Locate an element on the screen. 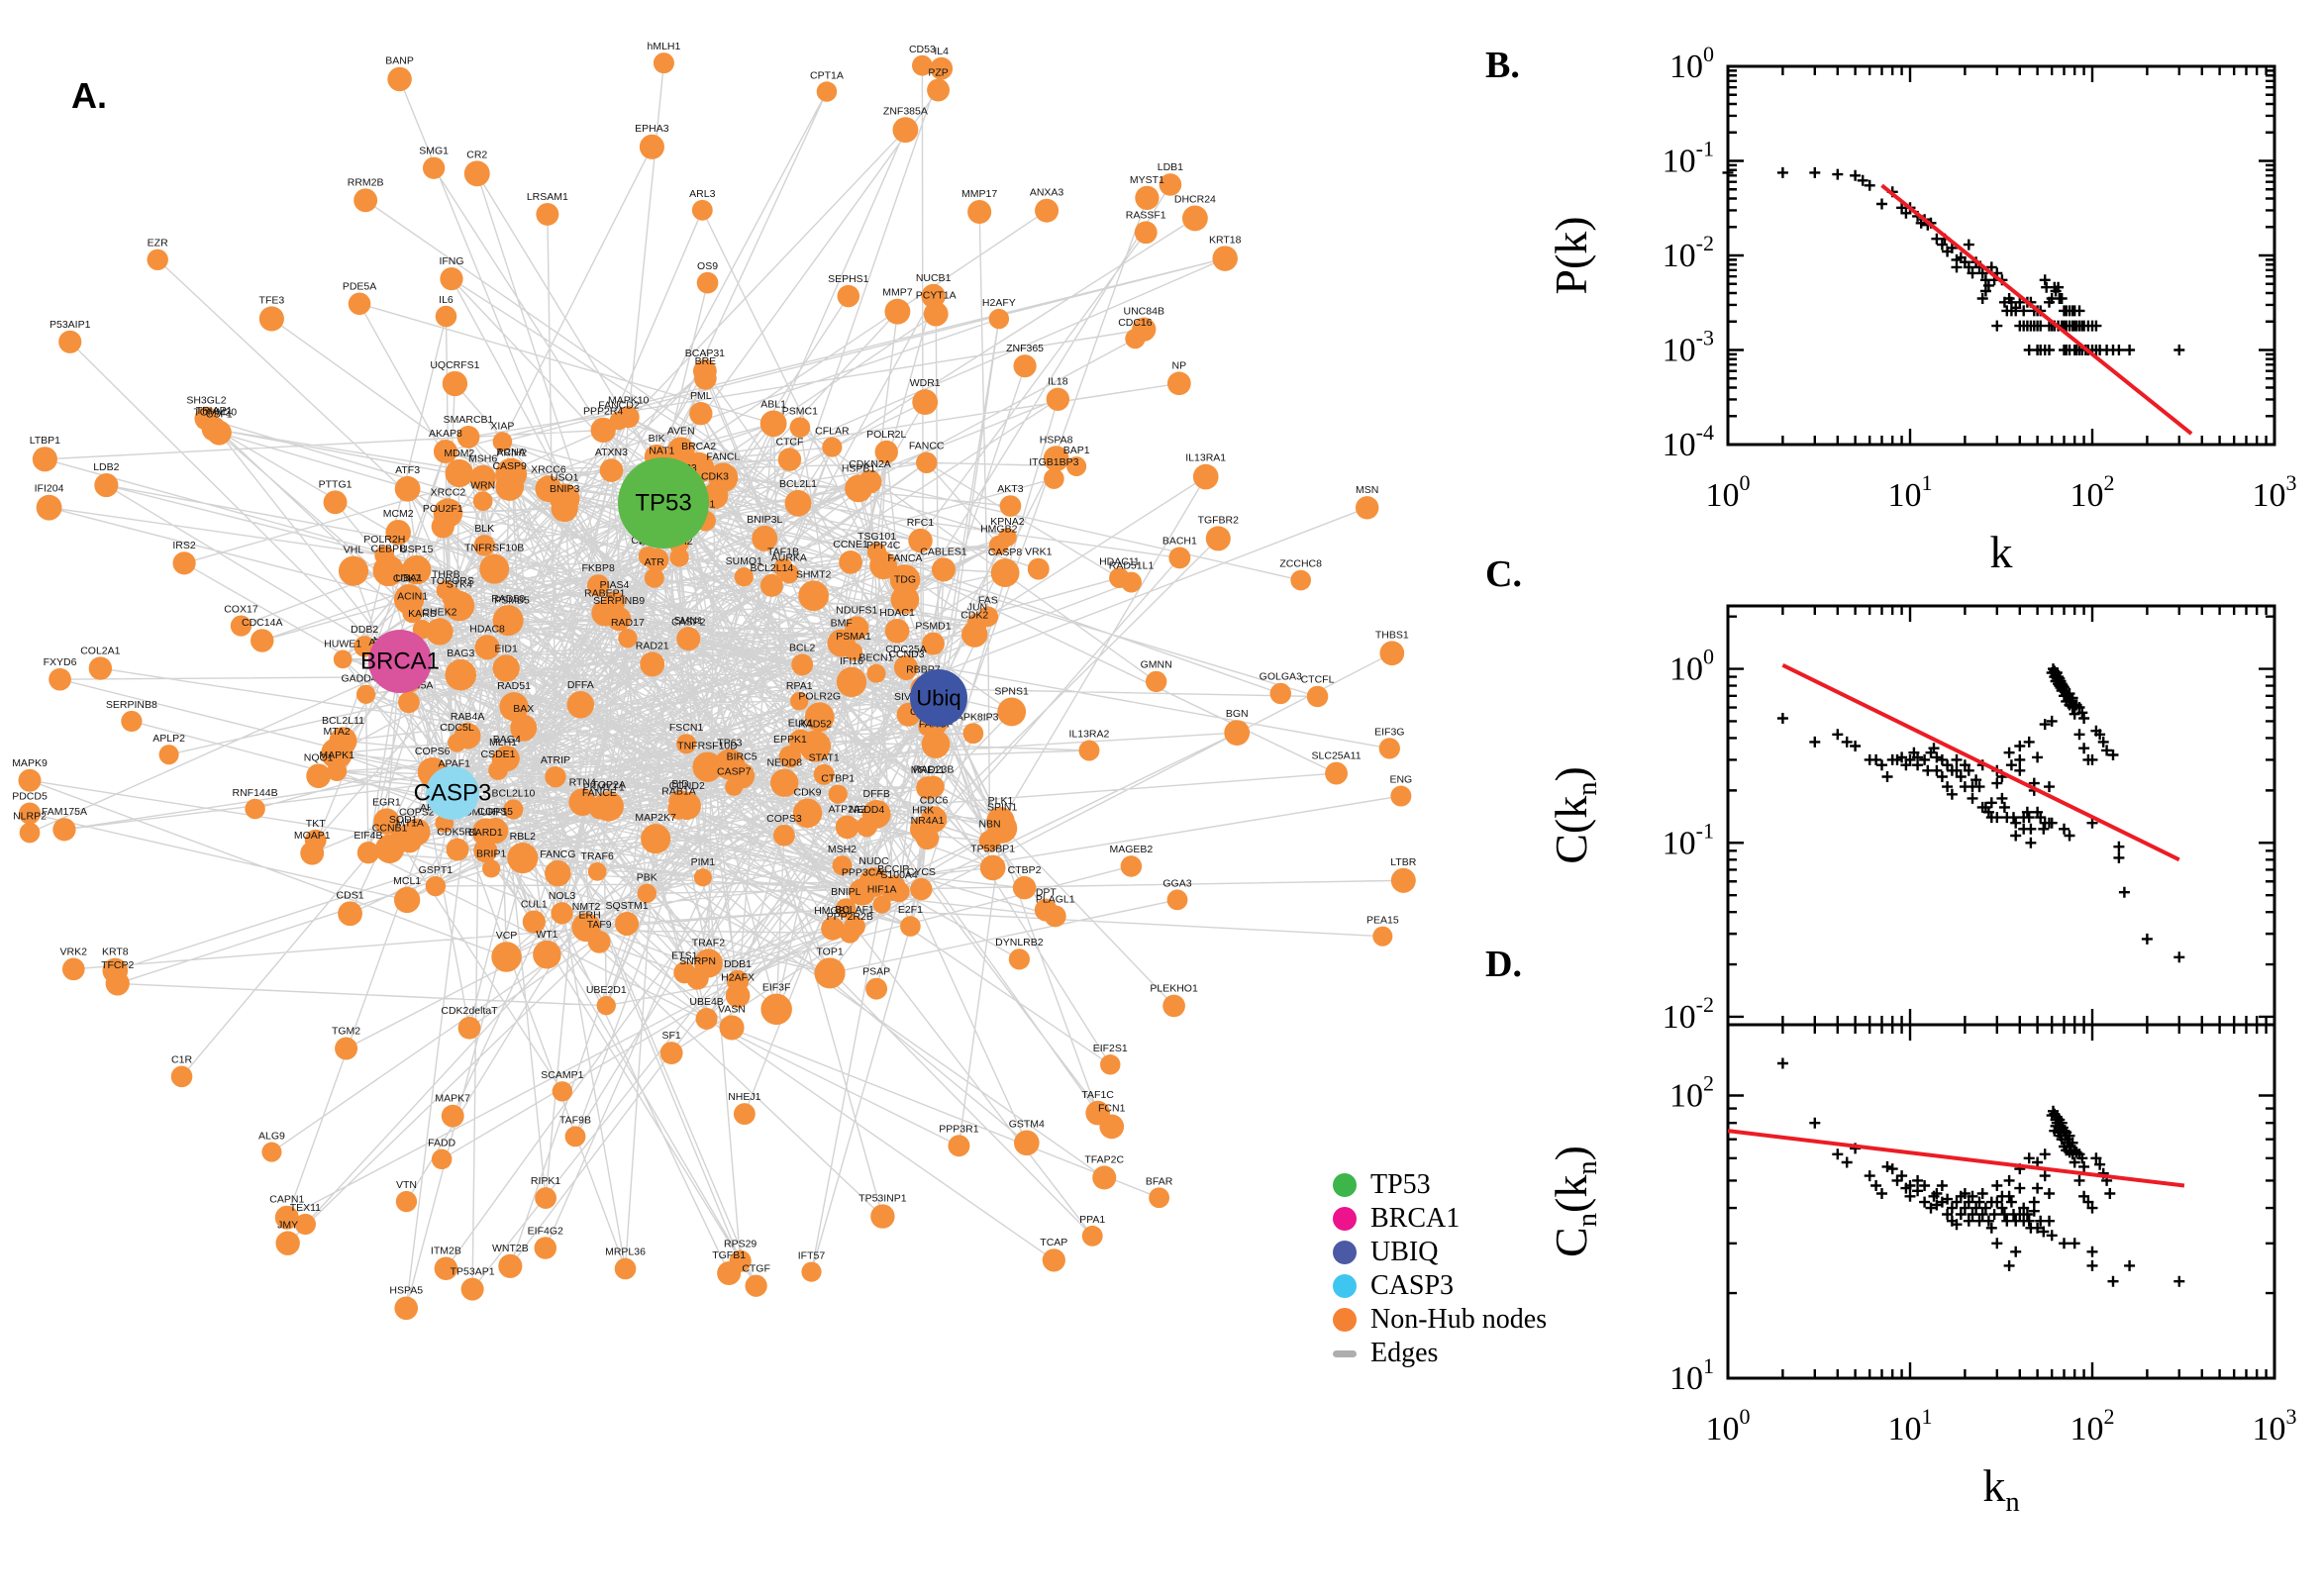  svg-text: MSN is located at coordinates (1367, 490).